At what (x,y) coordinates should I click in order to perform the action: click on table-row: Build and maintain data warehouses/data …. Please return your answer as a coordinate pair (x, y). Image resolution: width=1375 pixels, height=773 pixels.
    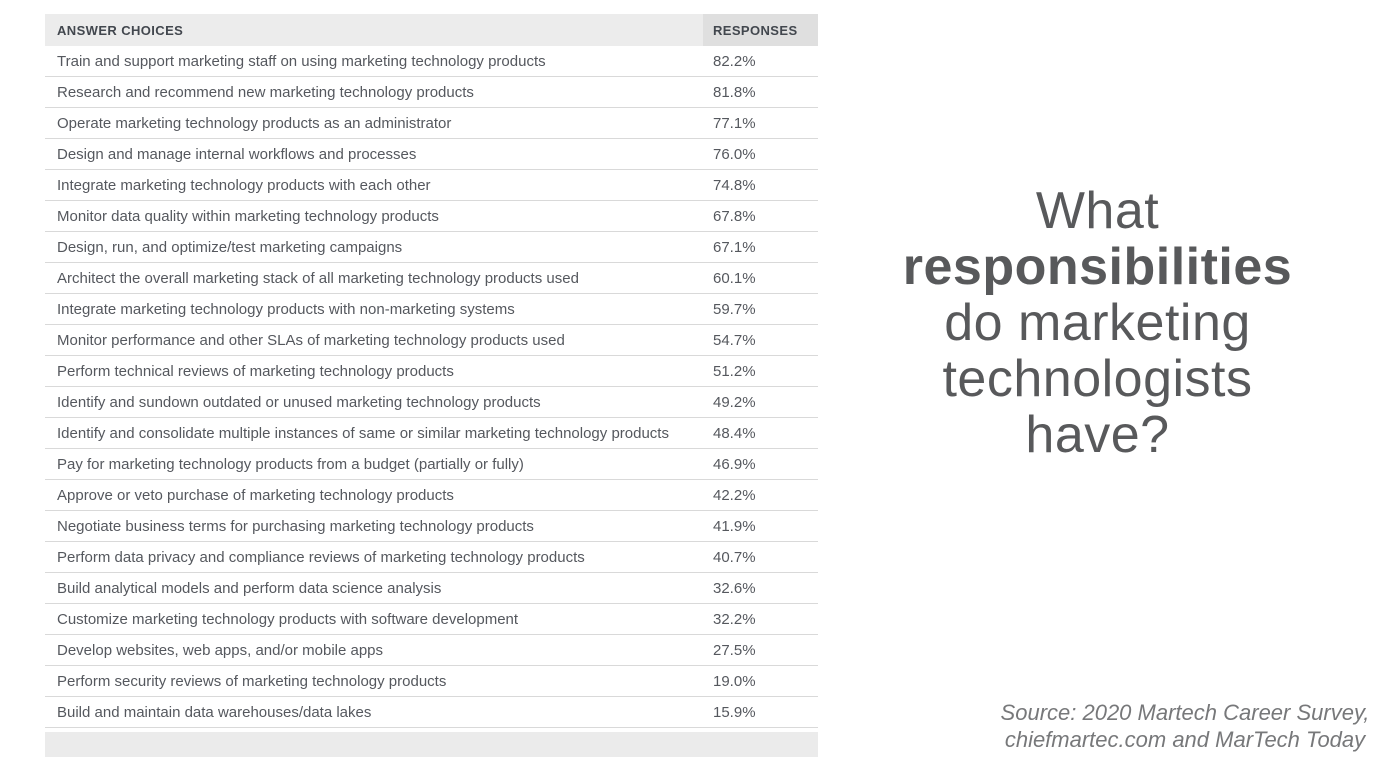
    Looking at the image, I should click on (431, 712).